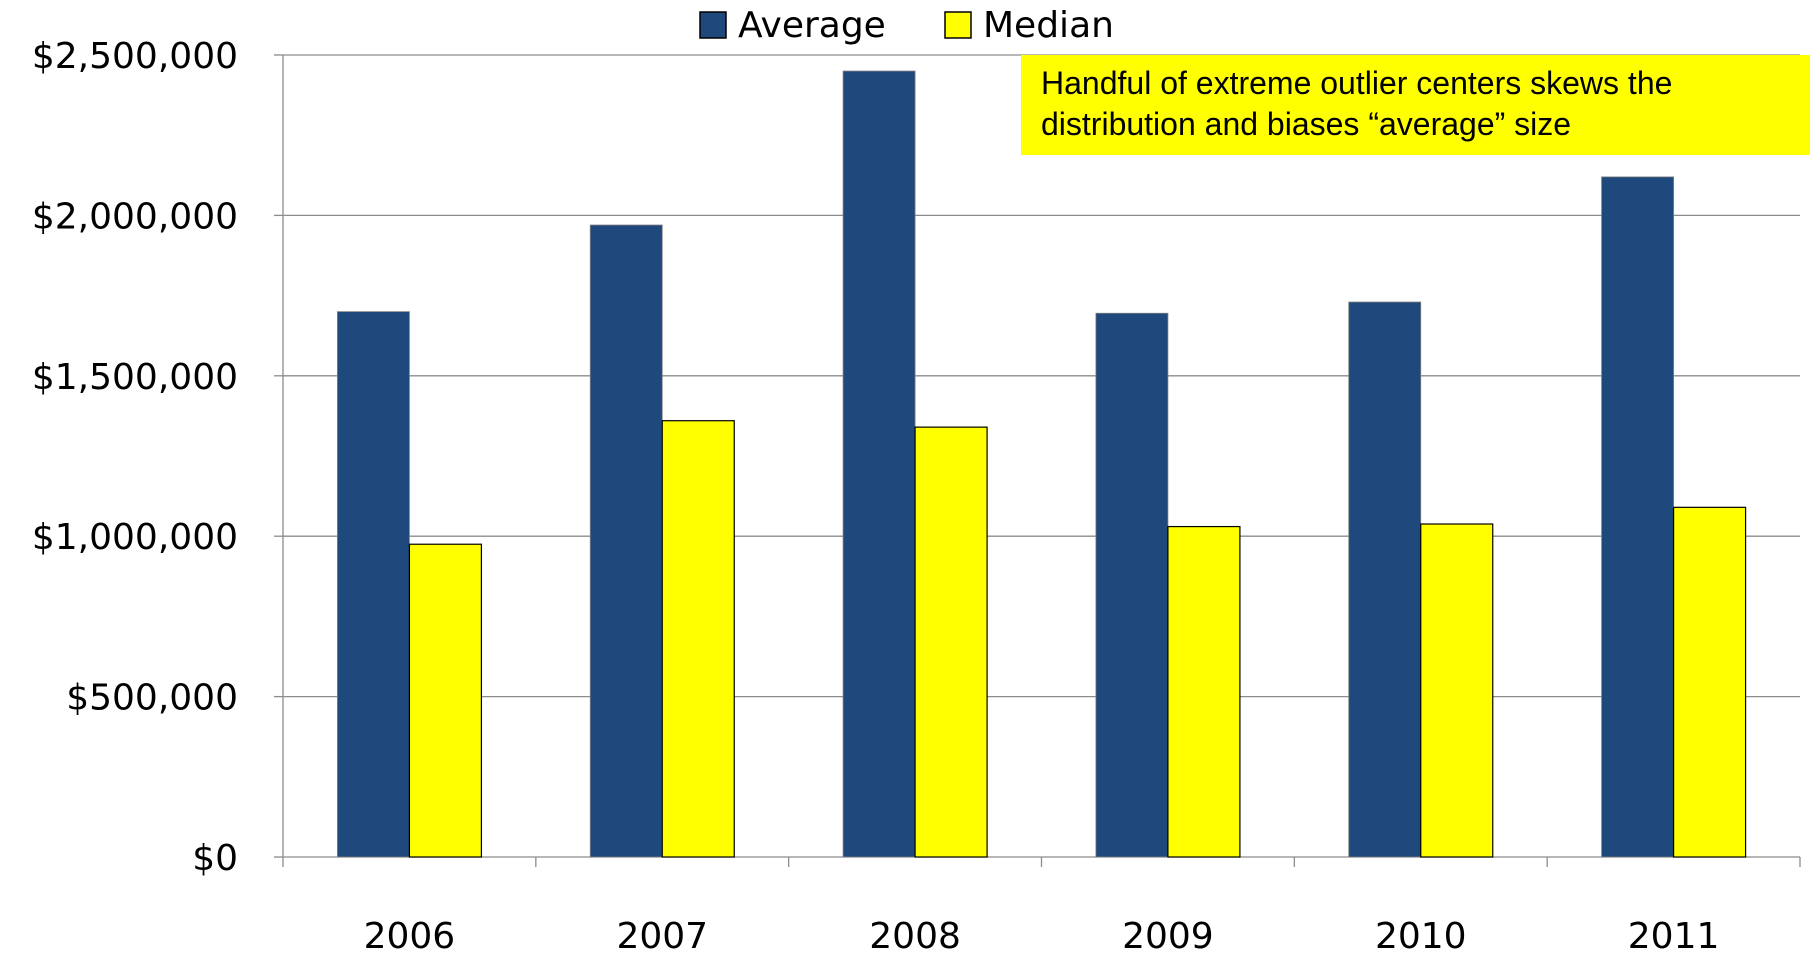  I want to click on bar-median-2007, so click(698, 639).